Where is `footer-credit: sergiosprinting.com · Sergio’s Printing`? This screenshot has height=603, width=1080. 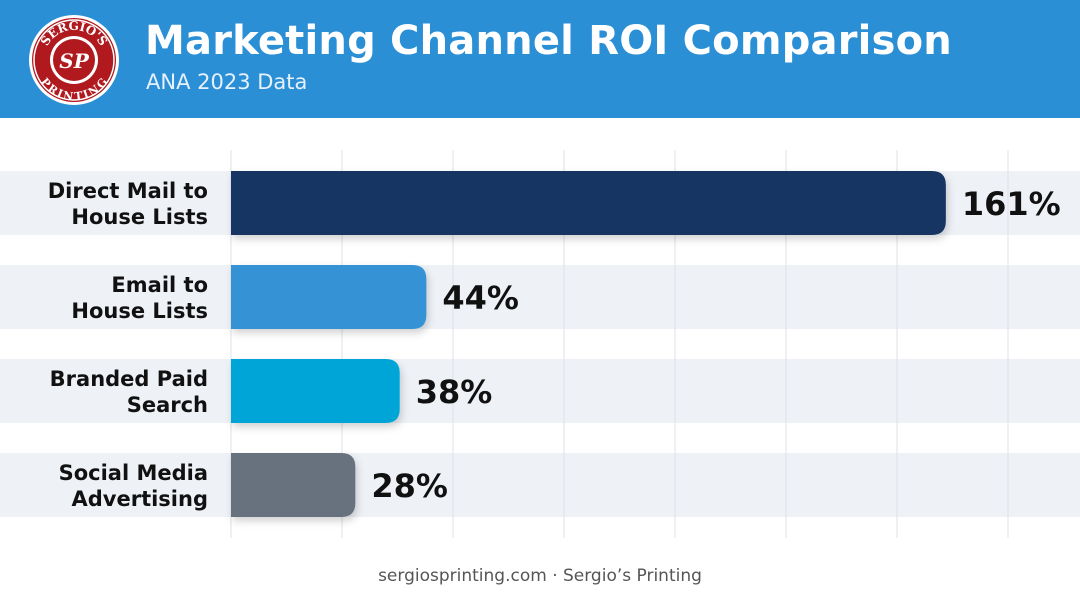 footer-credit: sergiosprinting.com · Sergio’s Printing is located at coordinates (540, 576).